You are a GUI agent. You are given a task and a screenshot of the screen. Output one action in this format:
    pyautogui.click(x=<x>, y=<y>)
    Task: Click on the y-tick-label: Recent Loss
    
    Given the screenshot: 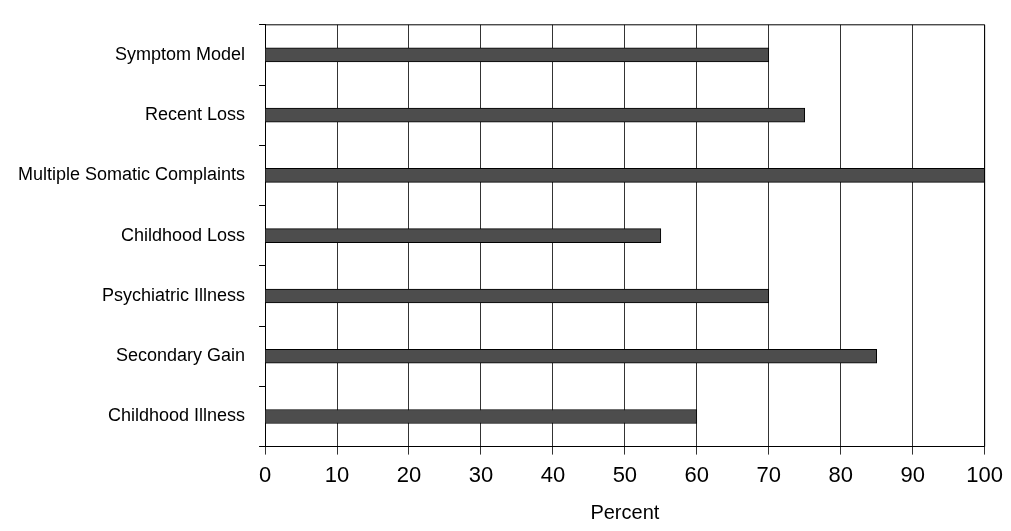 What is the action you would take?
    pyautogui.click(x=195, y=114)
    